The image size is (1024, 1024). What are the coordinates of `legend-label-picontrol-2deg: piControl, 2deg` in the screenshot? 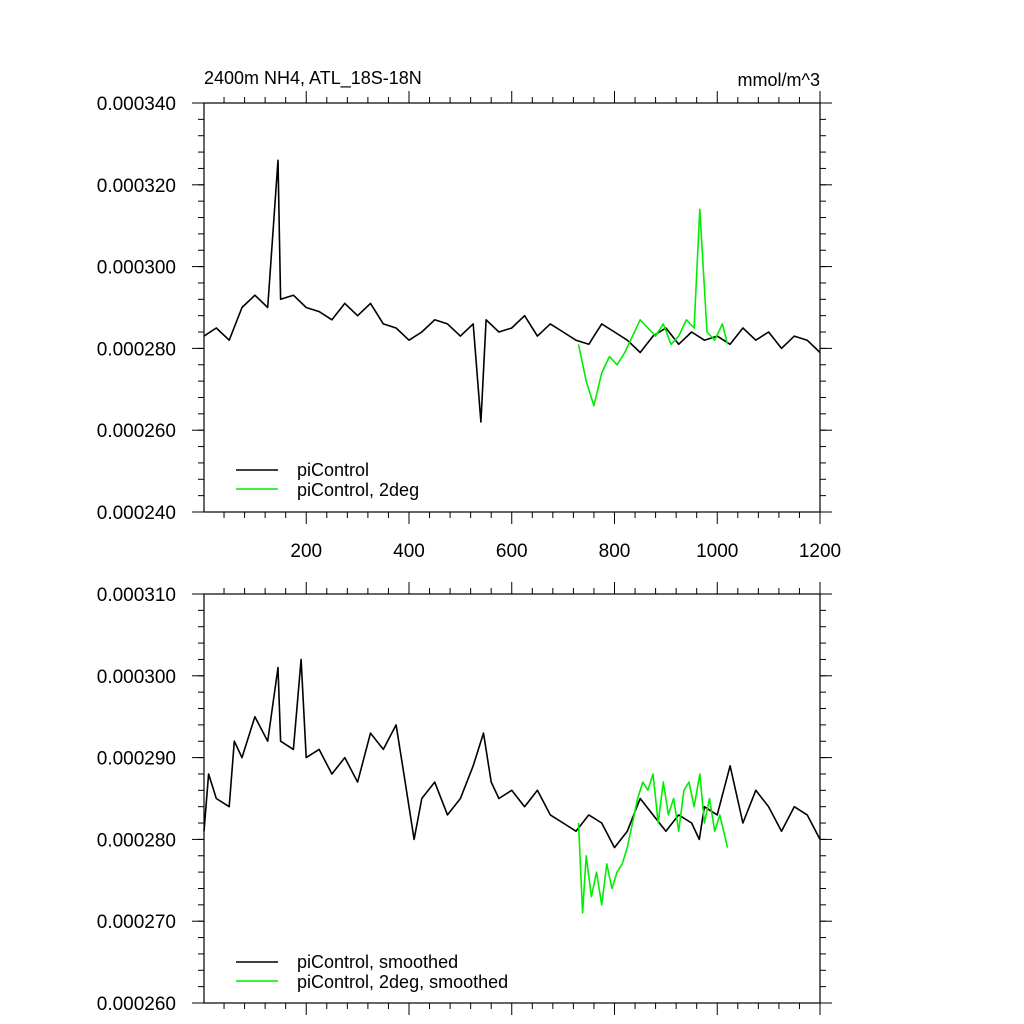 It's located at (358, 490).